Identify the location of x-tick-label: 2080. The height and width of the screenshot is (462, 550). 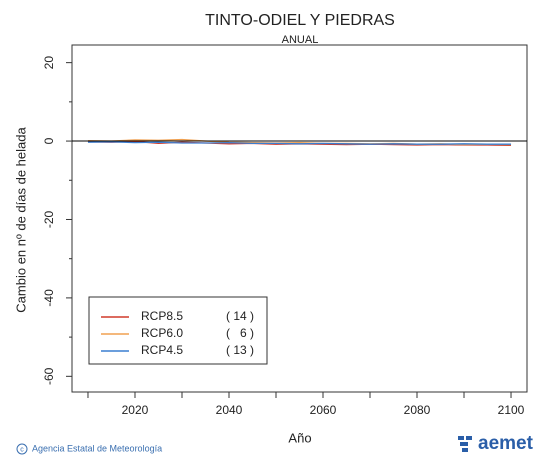
(417, 410).